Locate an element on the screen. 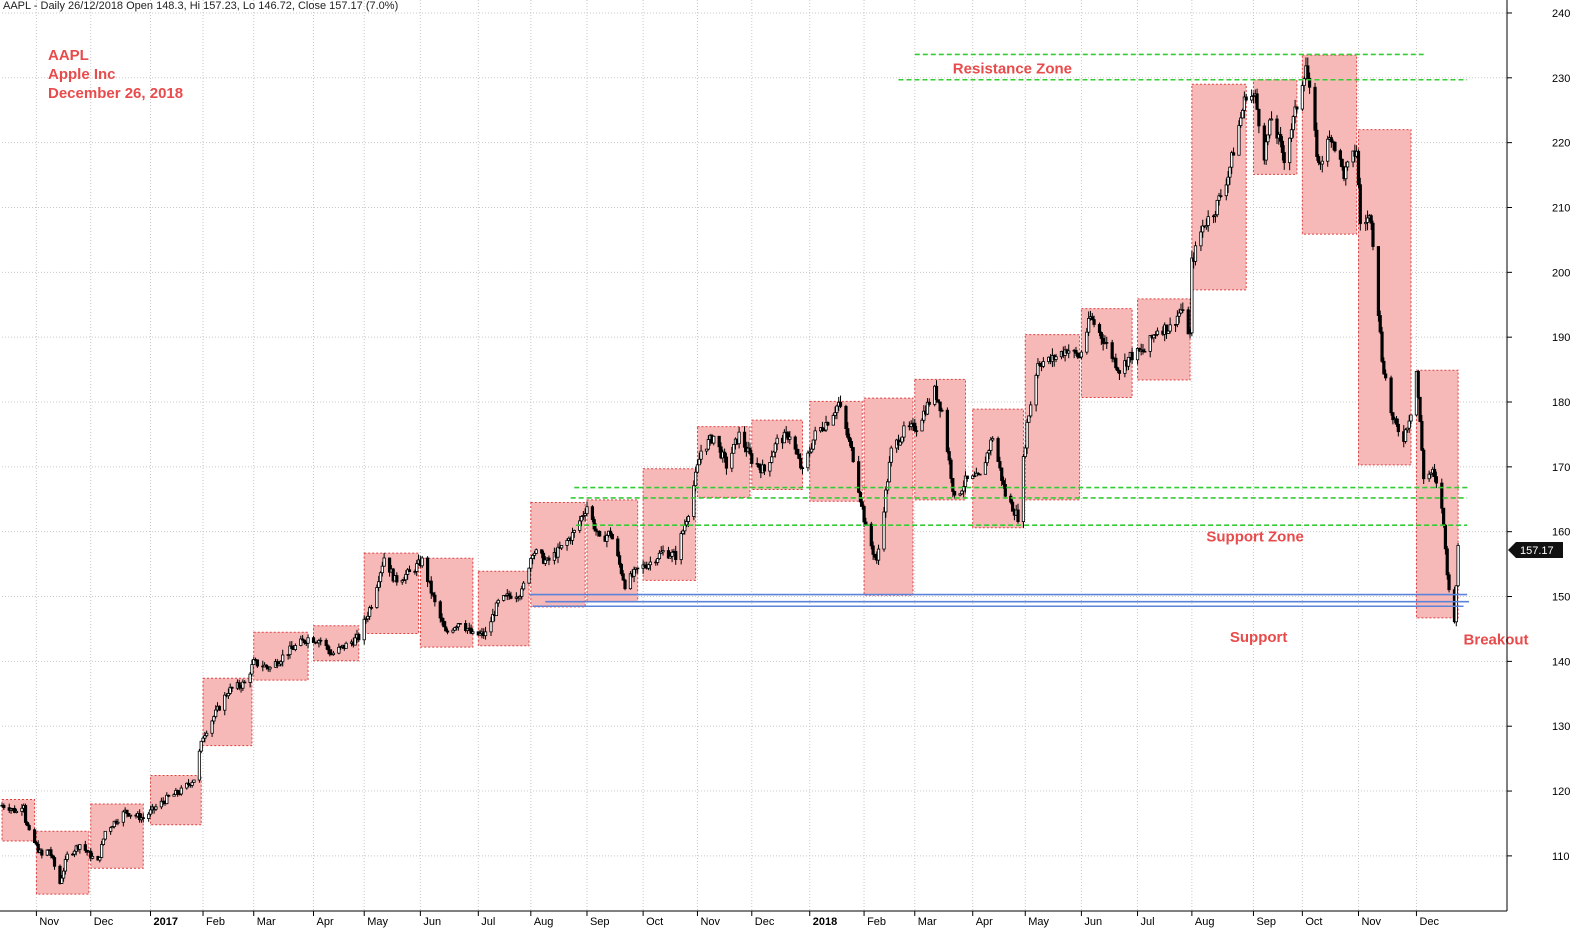 This screenshot has width=1580, height=934. x-tick-label: Oct is located at coordinates (1313, 922).